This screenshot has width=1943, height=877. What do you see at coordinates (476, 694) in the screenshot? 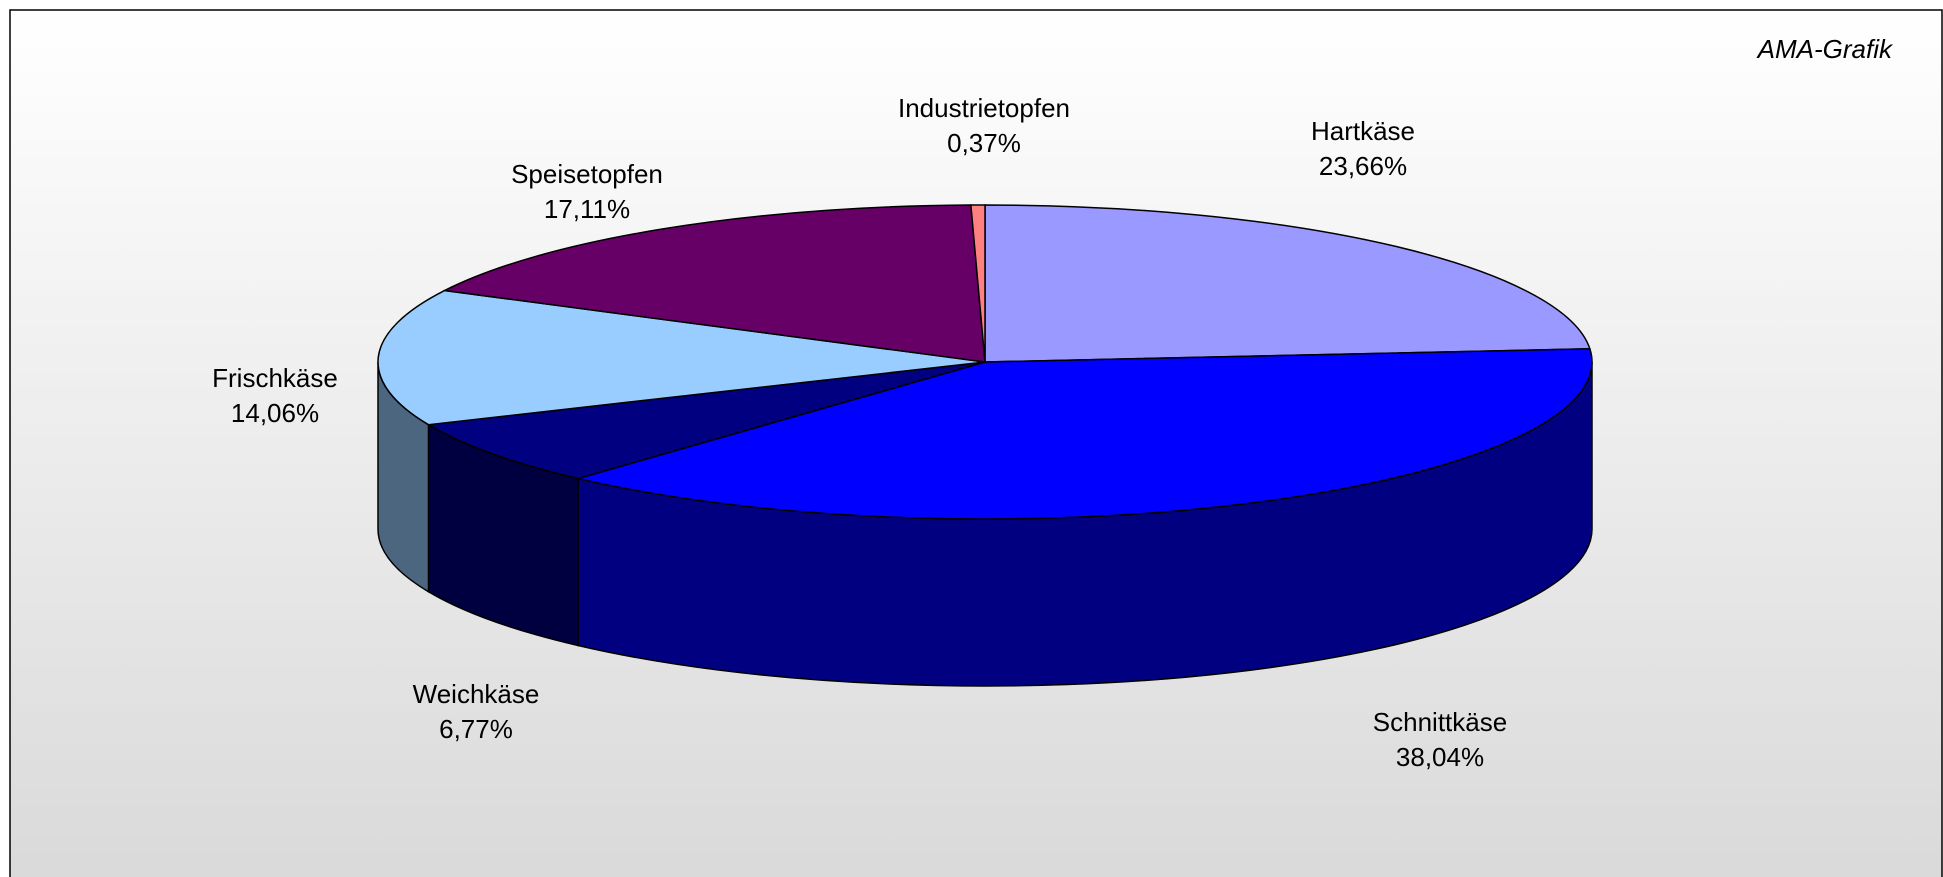
I see `slice-label: Weichkäse` at bounding box center [476, 694].